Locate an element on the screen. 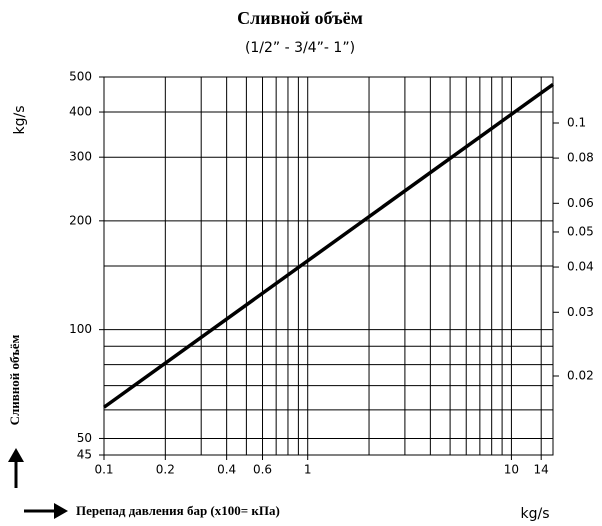  chart-title: Сливной объём is located at coordinates (300, 18).